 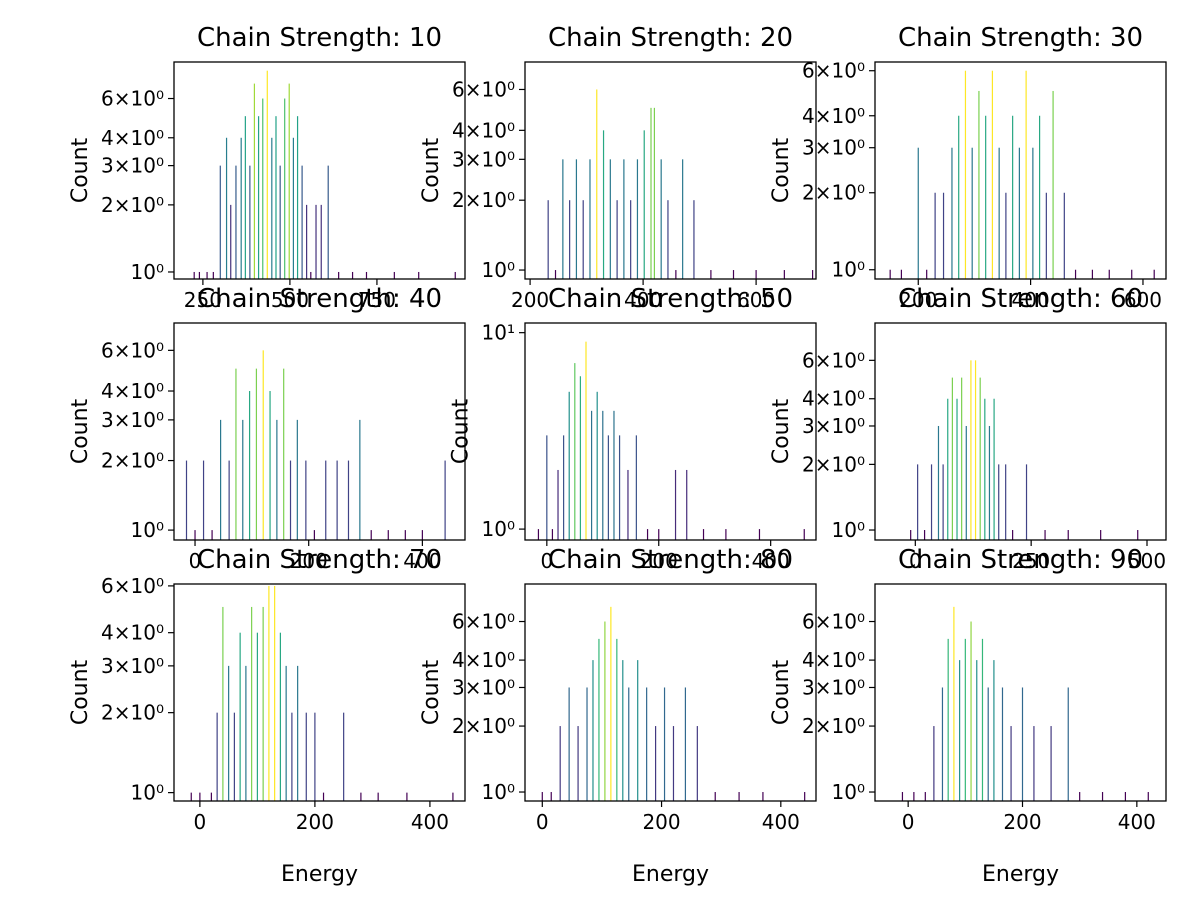 I want to click on axes-frame, so click(x=1020, y=692).